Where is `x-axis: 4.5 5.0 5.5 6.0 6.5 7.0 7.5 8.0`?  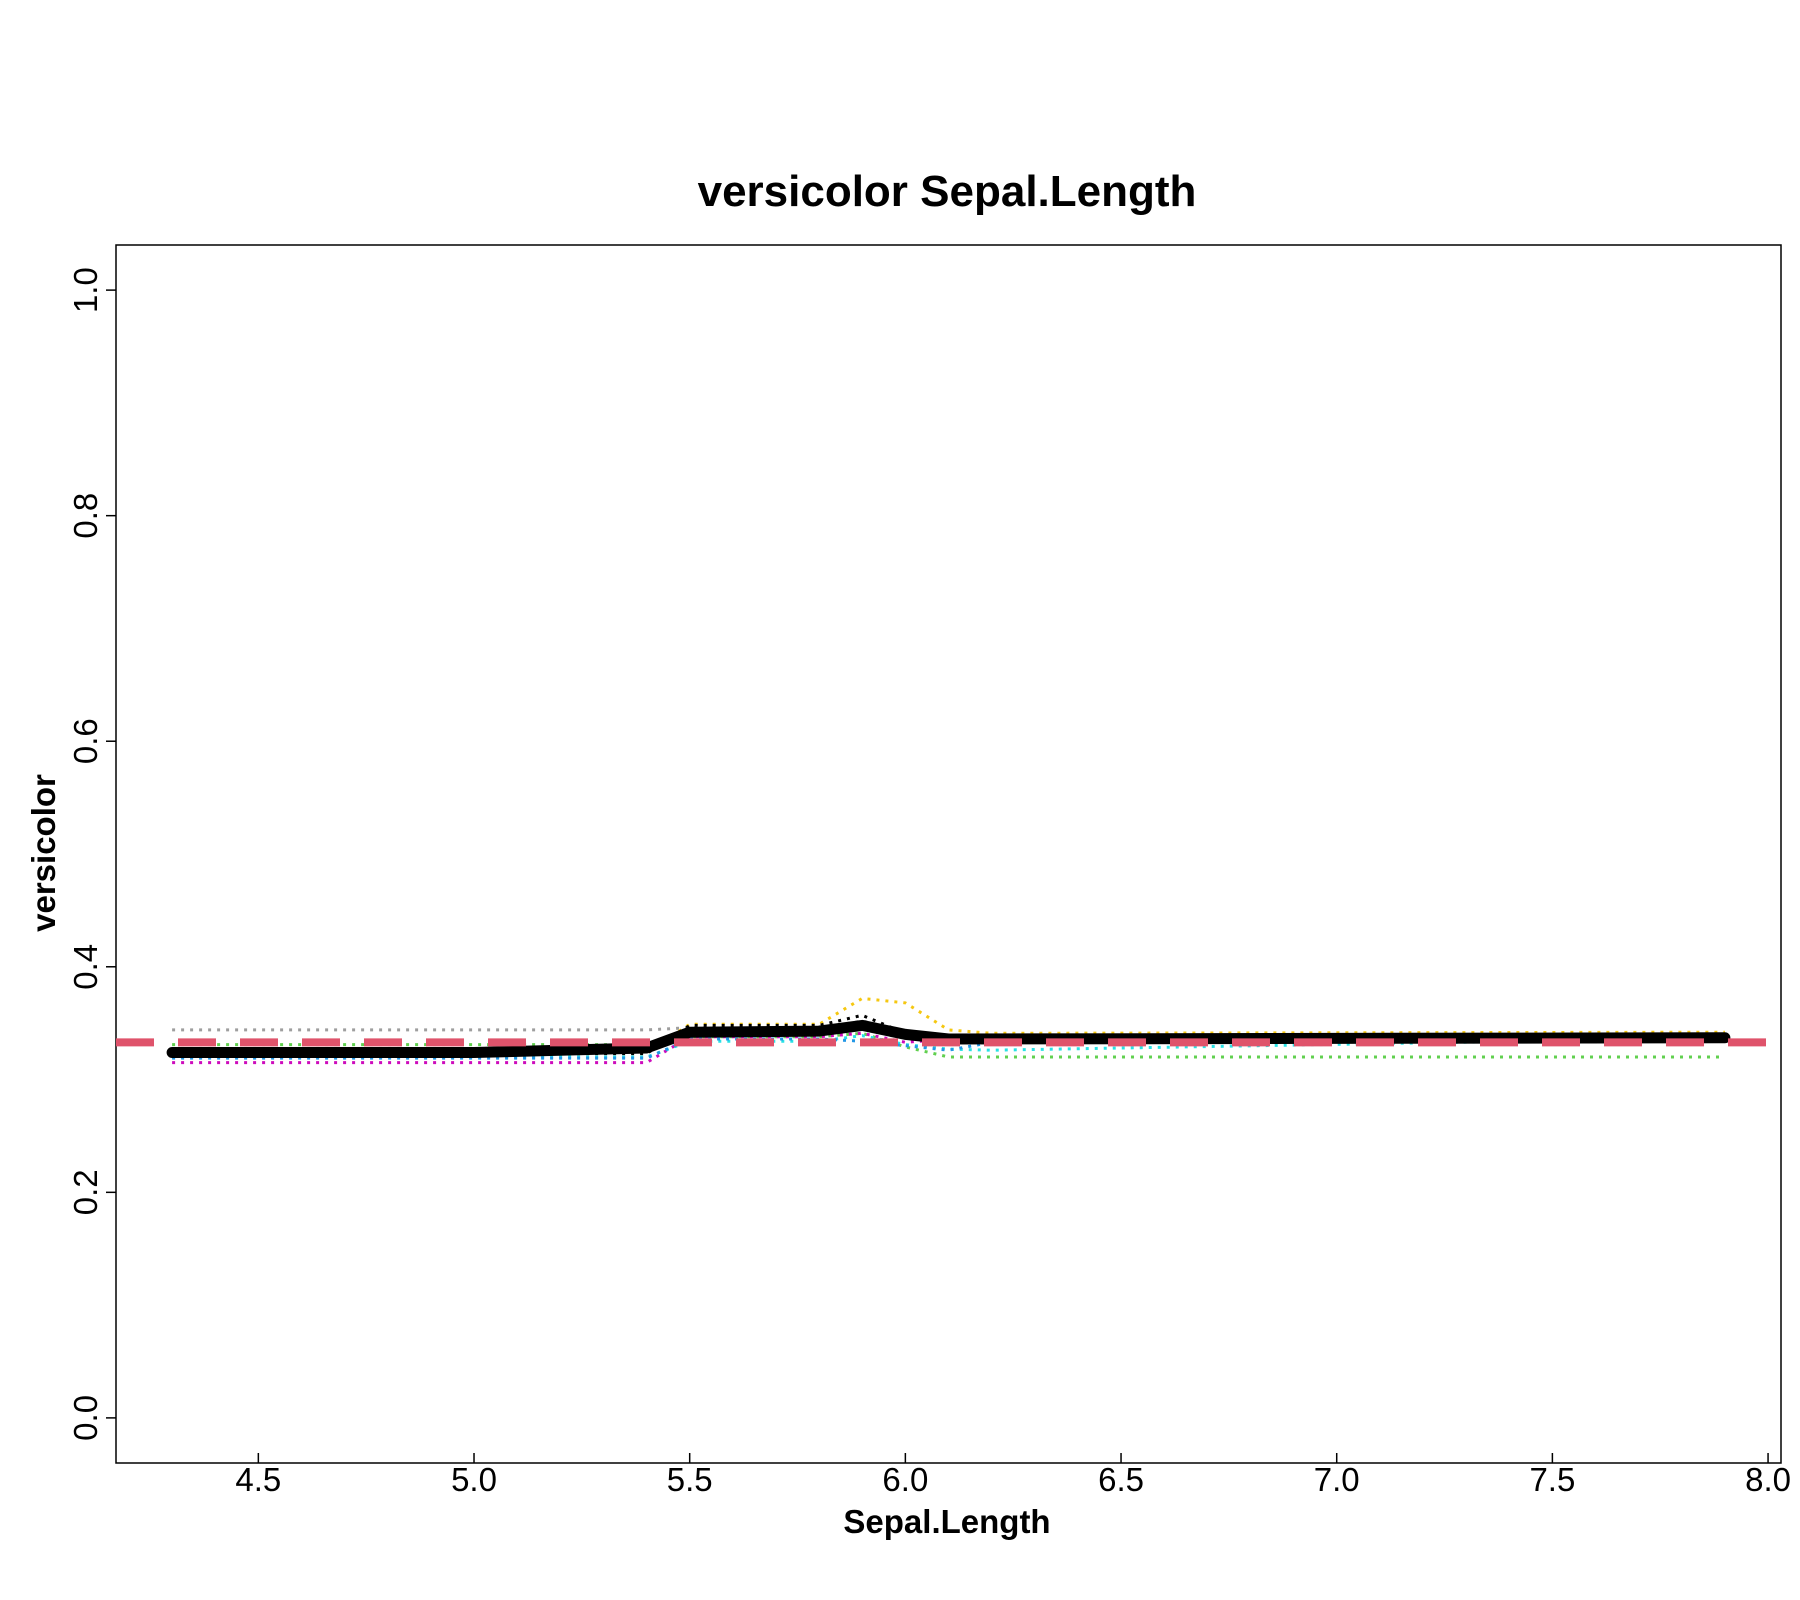
x-axis: 4.5 5.0 5.5 6.0 6.5 7.0 7.5 8.0 is located at coordinates (1013, 1475).